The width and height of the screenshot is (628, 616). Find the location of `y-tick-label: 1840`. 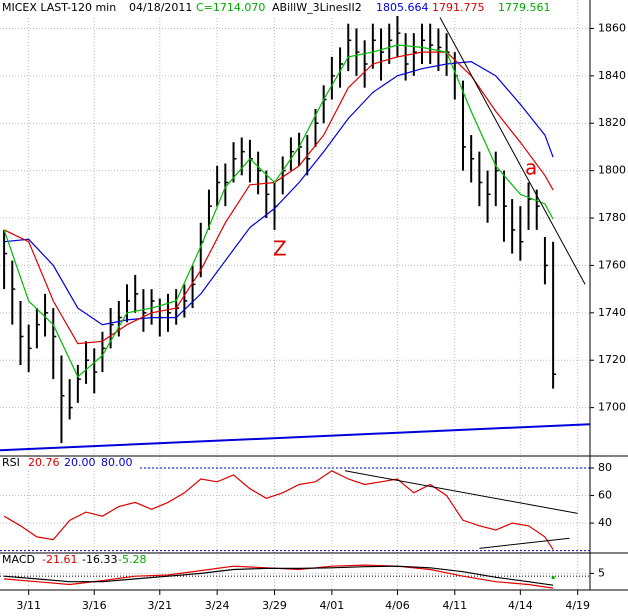

y-tick-label: 1840 is located at coordinates (612, 75).